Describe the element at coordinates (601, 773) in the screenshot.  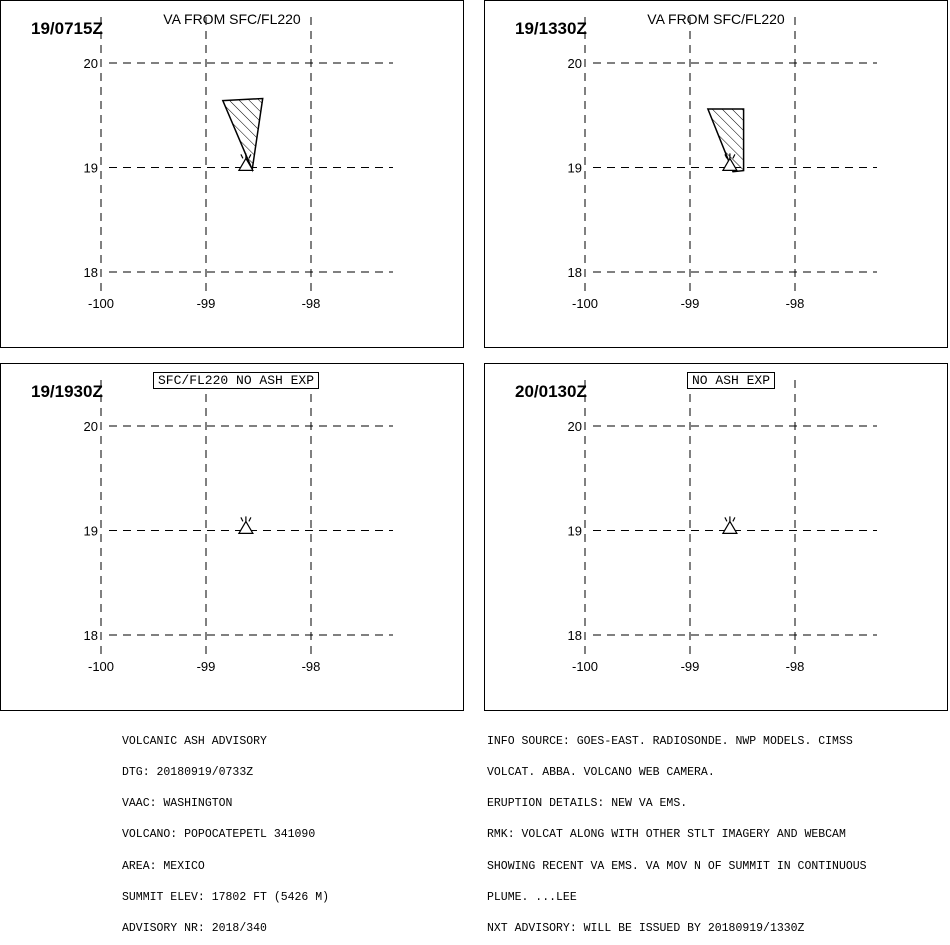
I see `advisory-line: VOLCAT. ABBA. VOLCANO WEB CAMERA.` at that location.